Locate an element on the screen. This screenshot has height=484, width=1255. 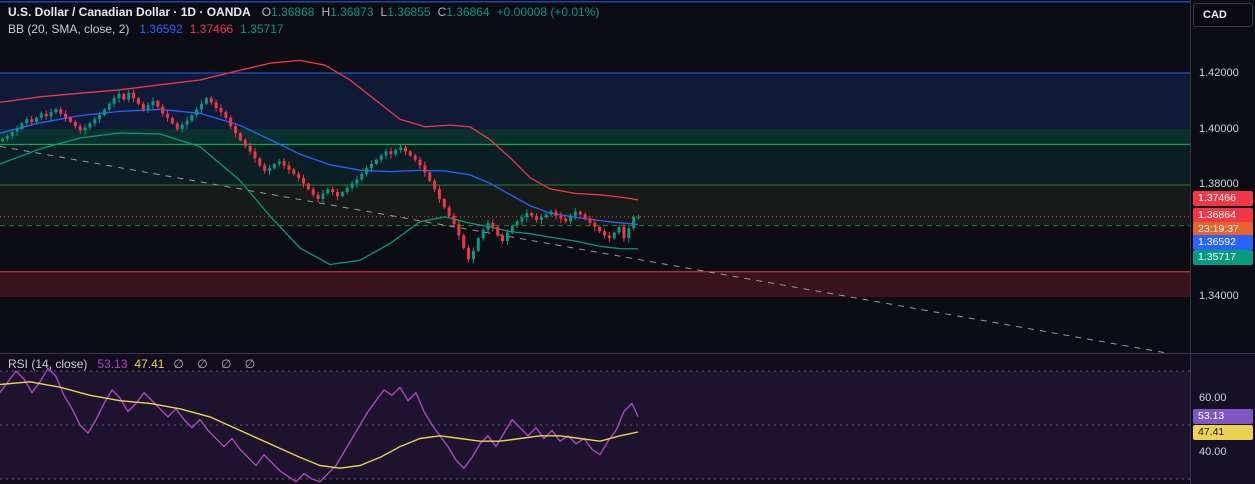
bb-basis-line is located at coordinates (319, 167).